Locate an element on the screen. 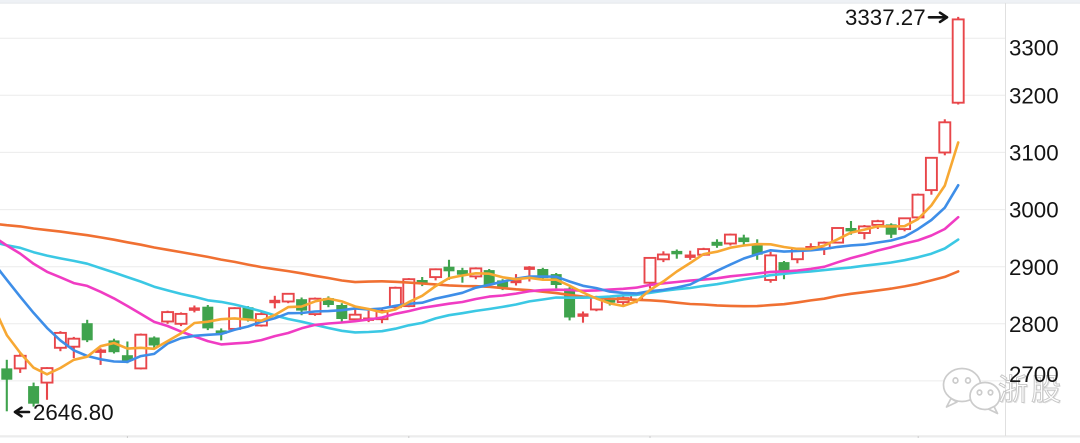 The image size is (1080, 443). svg-text: 2700 is located at coordinates (1034, 374).